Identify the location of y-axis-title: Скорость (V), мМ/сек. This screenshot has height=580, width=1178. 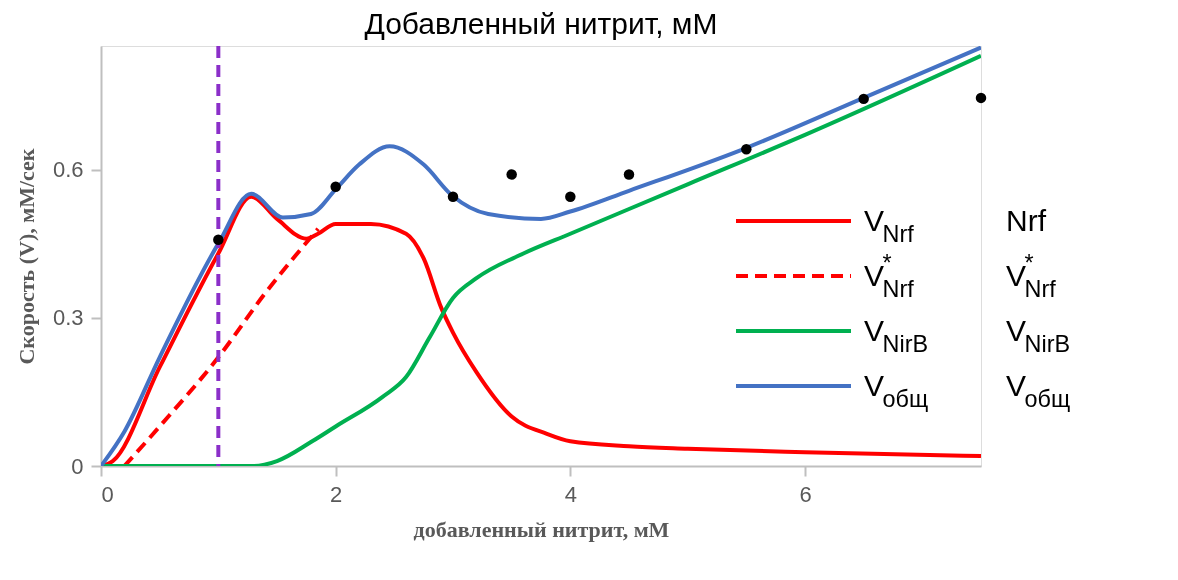
(26, 256).